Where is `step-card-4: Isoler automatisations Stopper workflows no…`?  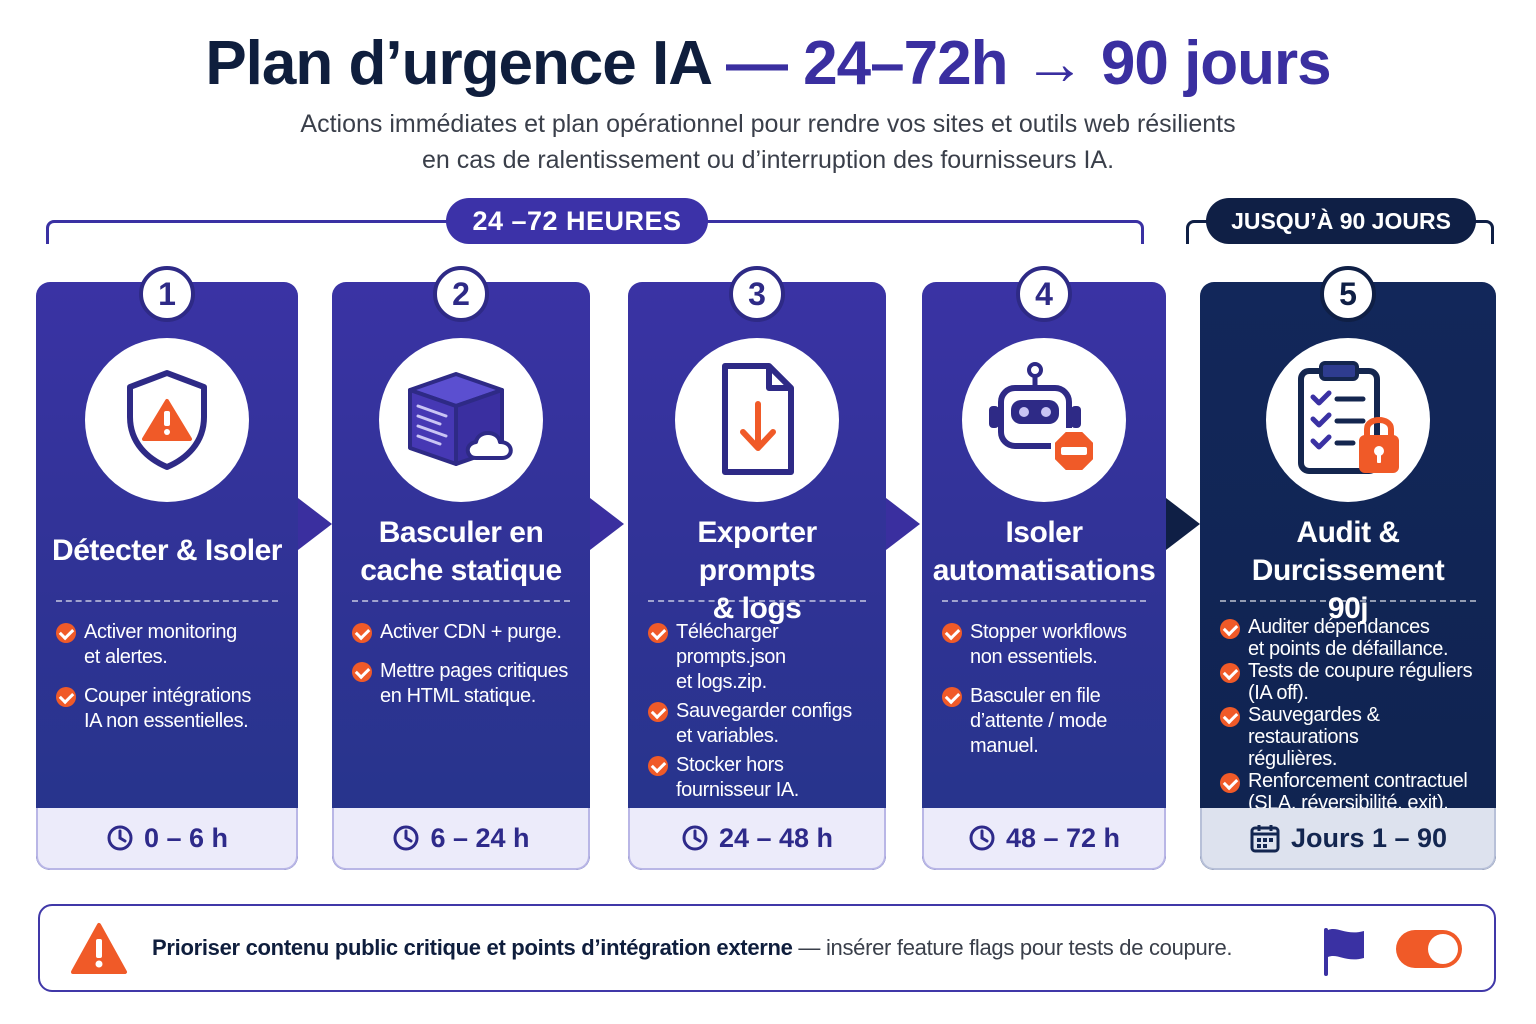
step-card-4: Isoler automatisations Stopper workflows no… is located at coordinates (1044, 576).